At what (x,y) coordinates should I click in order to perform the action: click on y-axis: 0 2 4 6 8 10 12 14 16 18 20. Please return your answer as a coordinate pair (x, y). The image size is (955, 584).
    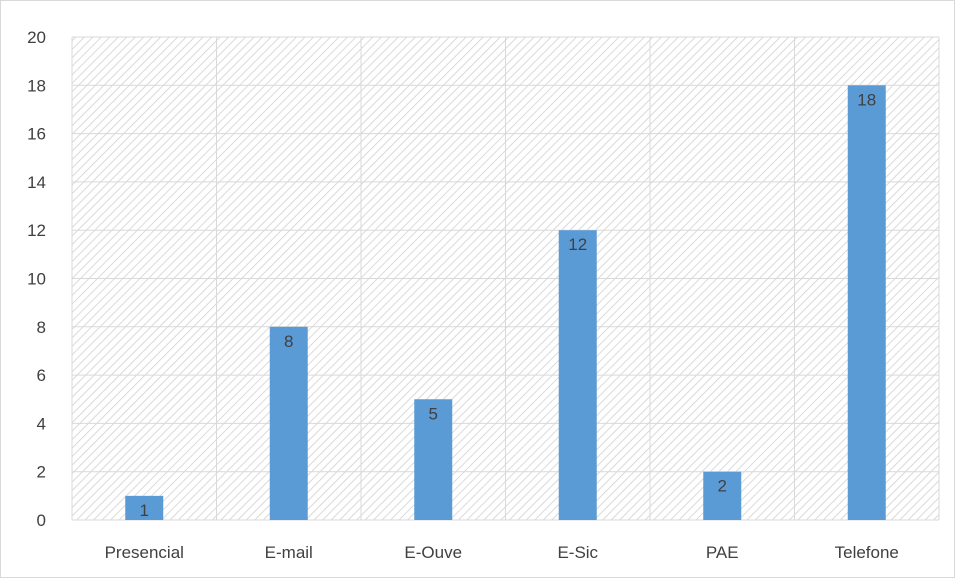
    Looking at the image, I should click on (36, 279).